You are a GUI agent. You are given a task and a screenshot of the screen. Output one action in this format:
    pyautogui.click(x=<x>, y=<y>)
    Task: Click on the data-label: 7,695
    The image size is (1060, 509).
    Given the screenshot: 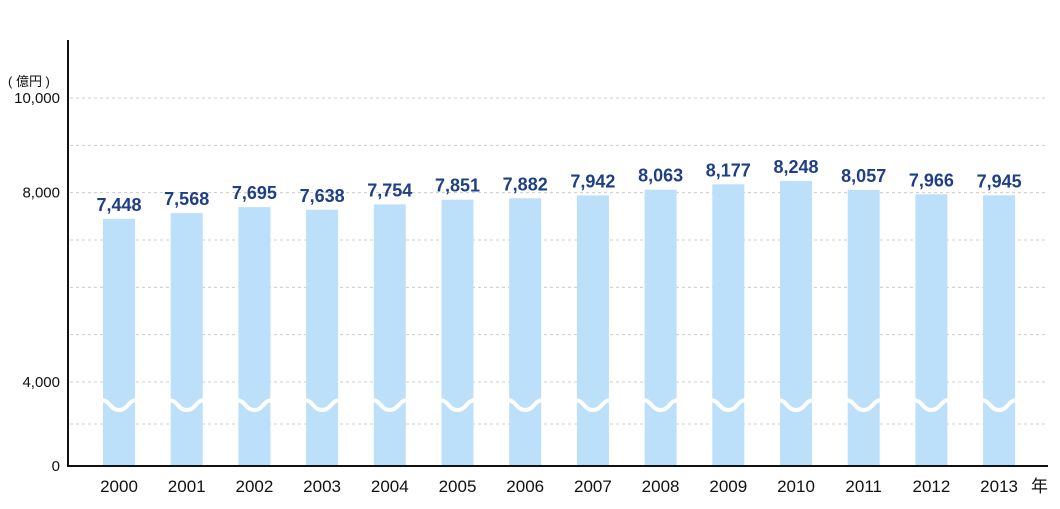 What is the action you would take?
    pyautogui.click(x=254, y=193)
    